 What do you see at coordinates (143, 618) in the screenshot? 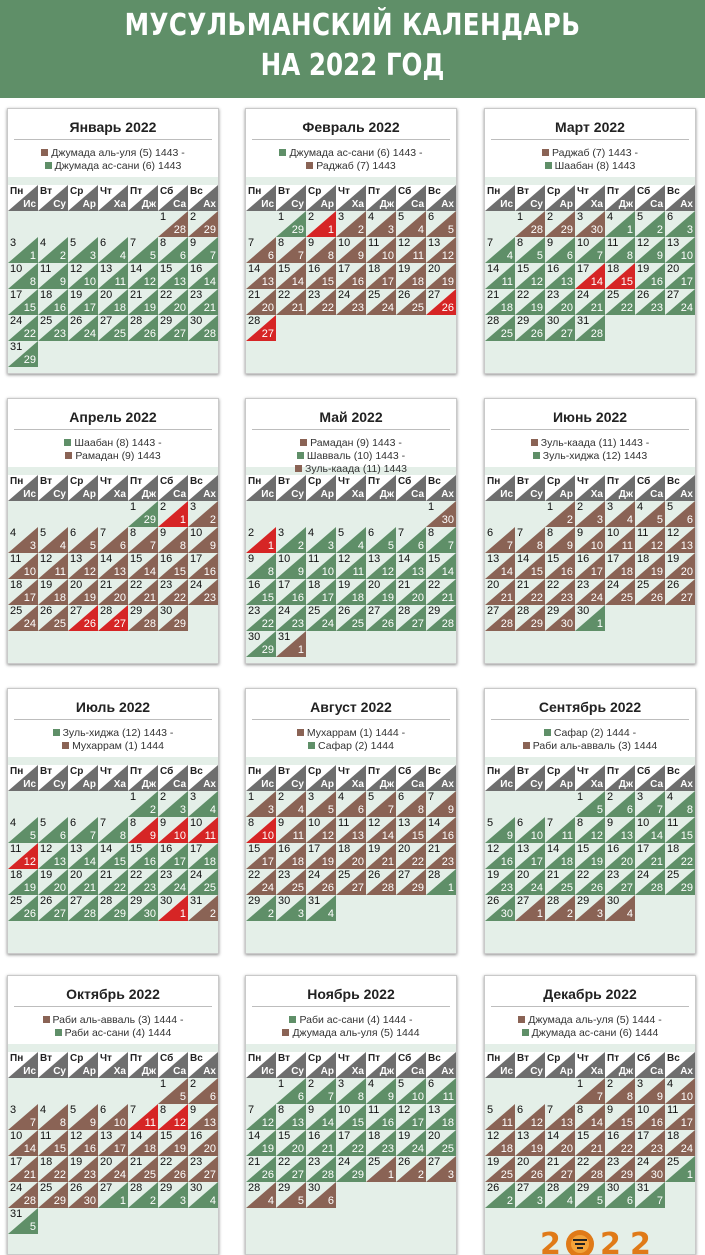
I see `day-cell: 29 28` at bounding box center [143, 618].